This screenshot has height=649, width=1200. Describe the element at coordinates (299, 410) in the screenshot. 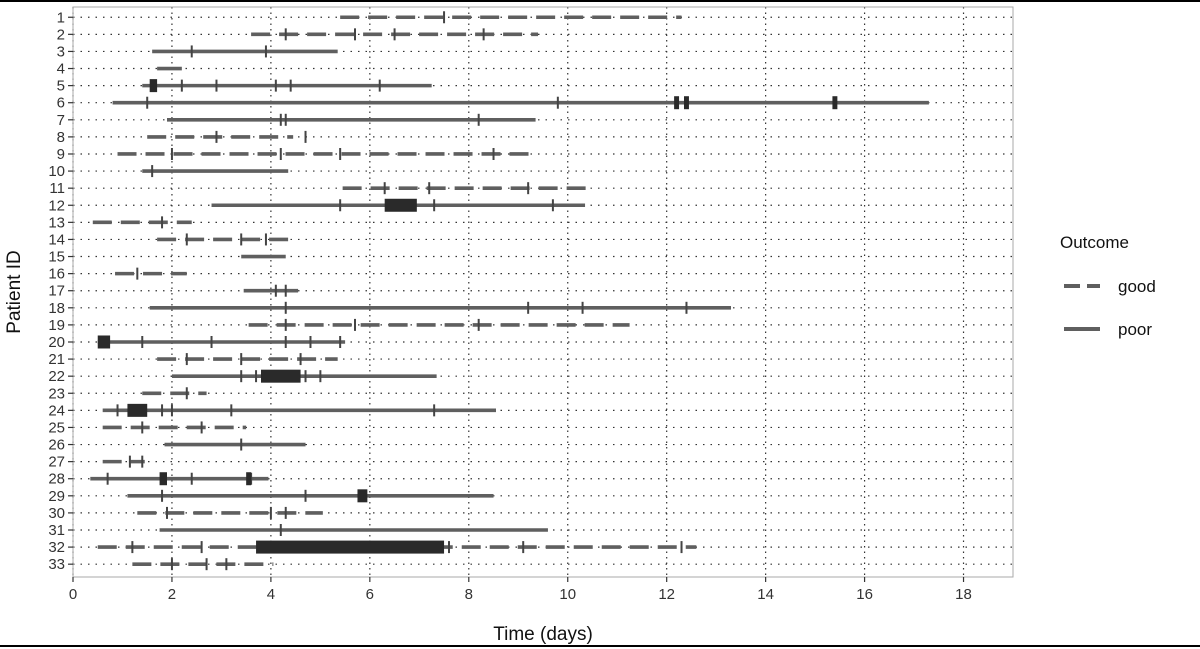

I see `patient-24-series` at that location.